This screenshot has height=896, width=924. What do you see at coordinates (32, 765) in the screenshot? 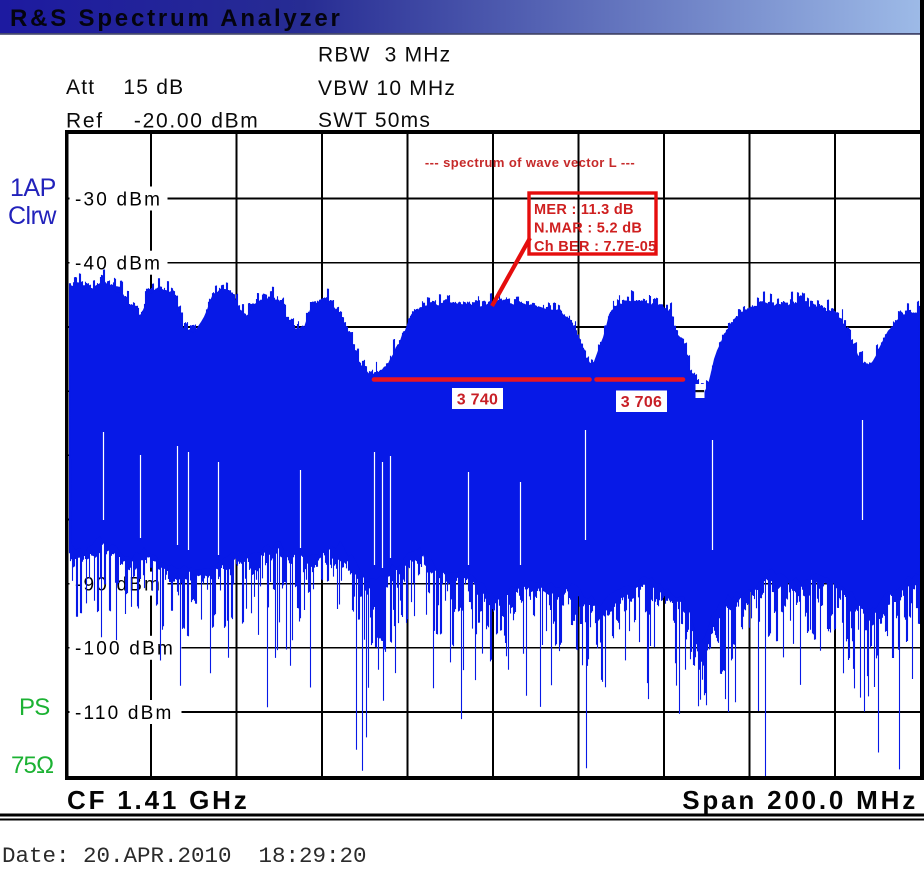
I see `svg-text: 75Ω` at bounding box center [32, 765].